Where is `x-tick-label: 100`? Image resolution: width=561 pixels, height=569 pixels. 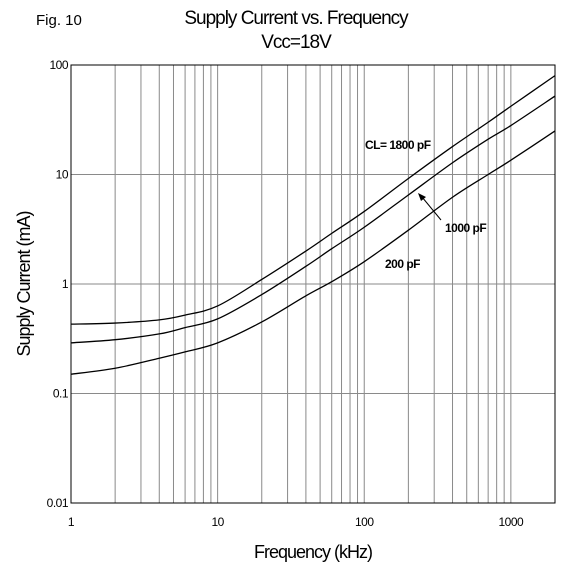 x-tick-label: 100 is located at coordinates (364, 522).